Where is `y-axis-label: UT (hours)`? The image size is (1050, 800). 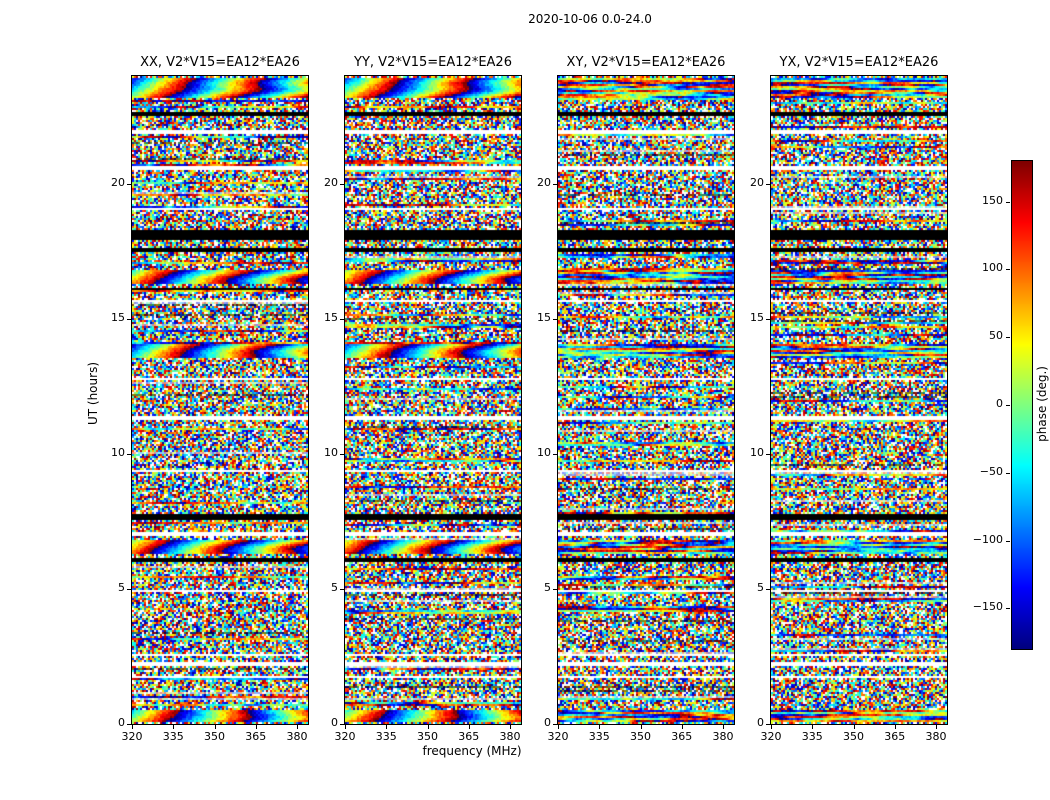 y-axis-label: UT (hours) is located at coordinates (93, 394).